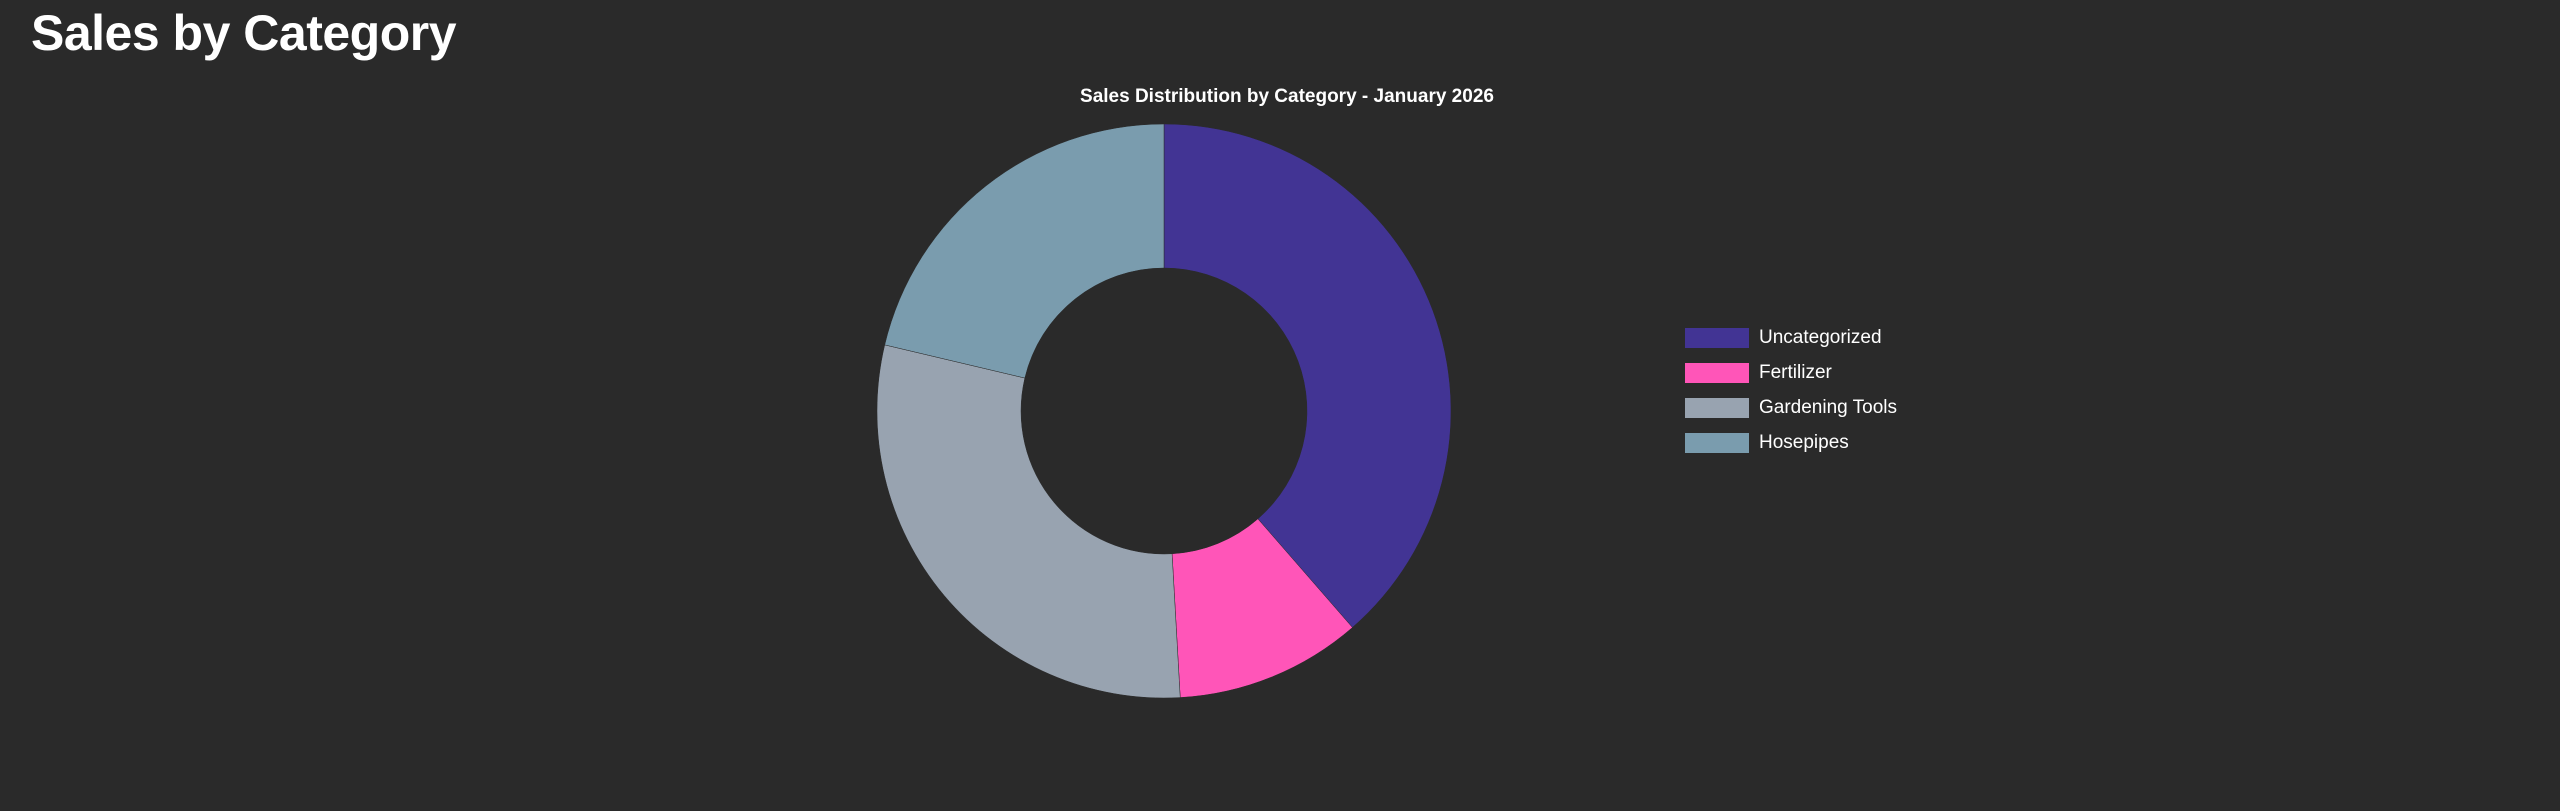  Describe the element at coordinates (1028, 521) in the screenshot. I see `donut-slice-gardening-tools` at that location.